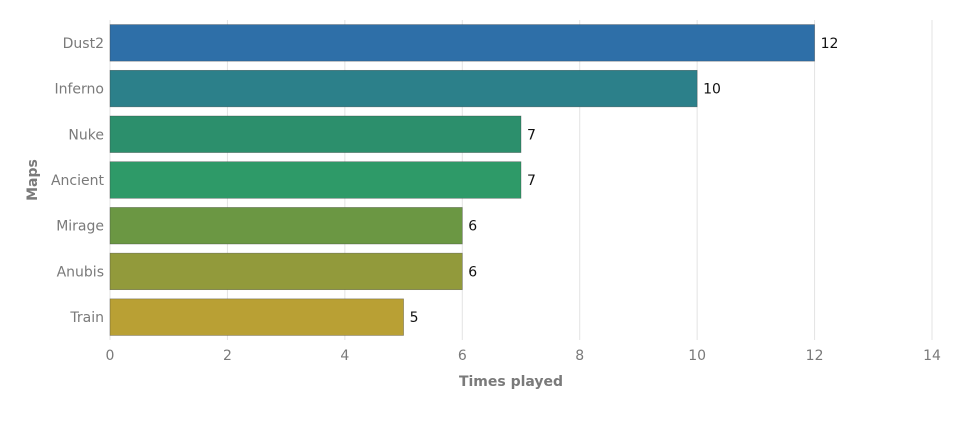 The width and height of the screenshot is (956, 447). What do you see at coordinates (80, 227) in the screenshot?
I see `category-label: Mirage` at bounding box center [80, 227].